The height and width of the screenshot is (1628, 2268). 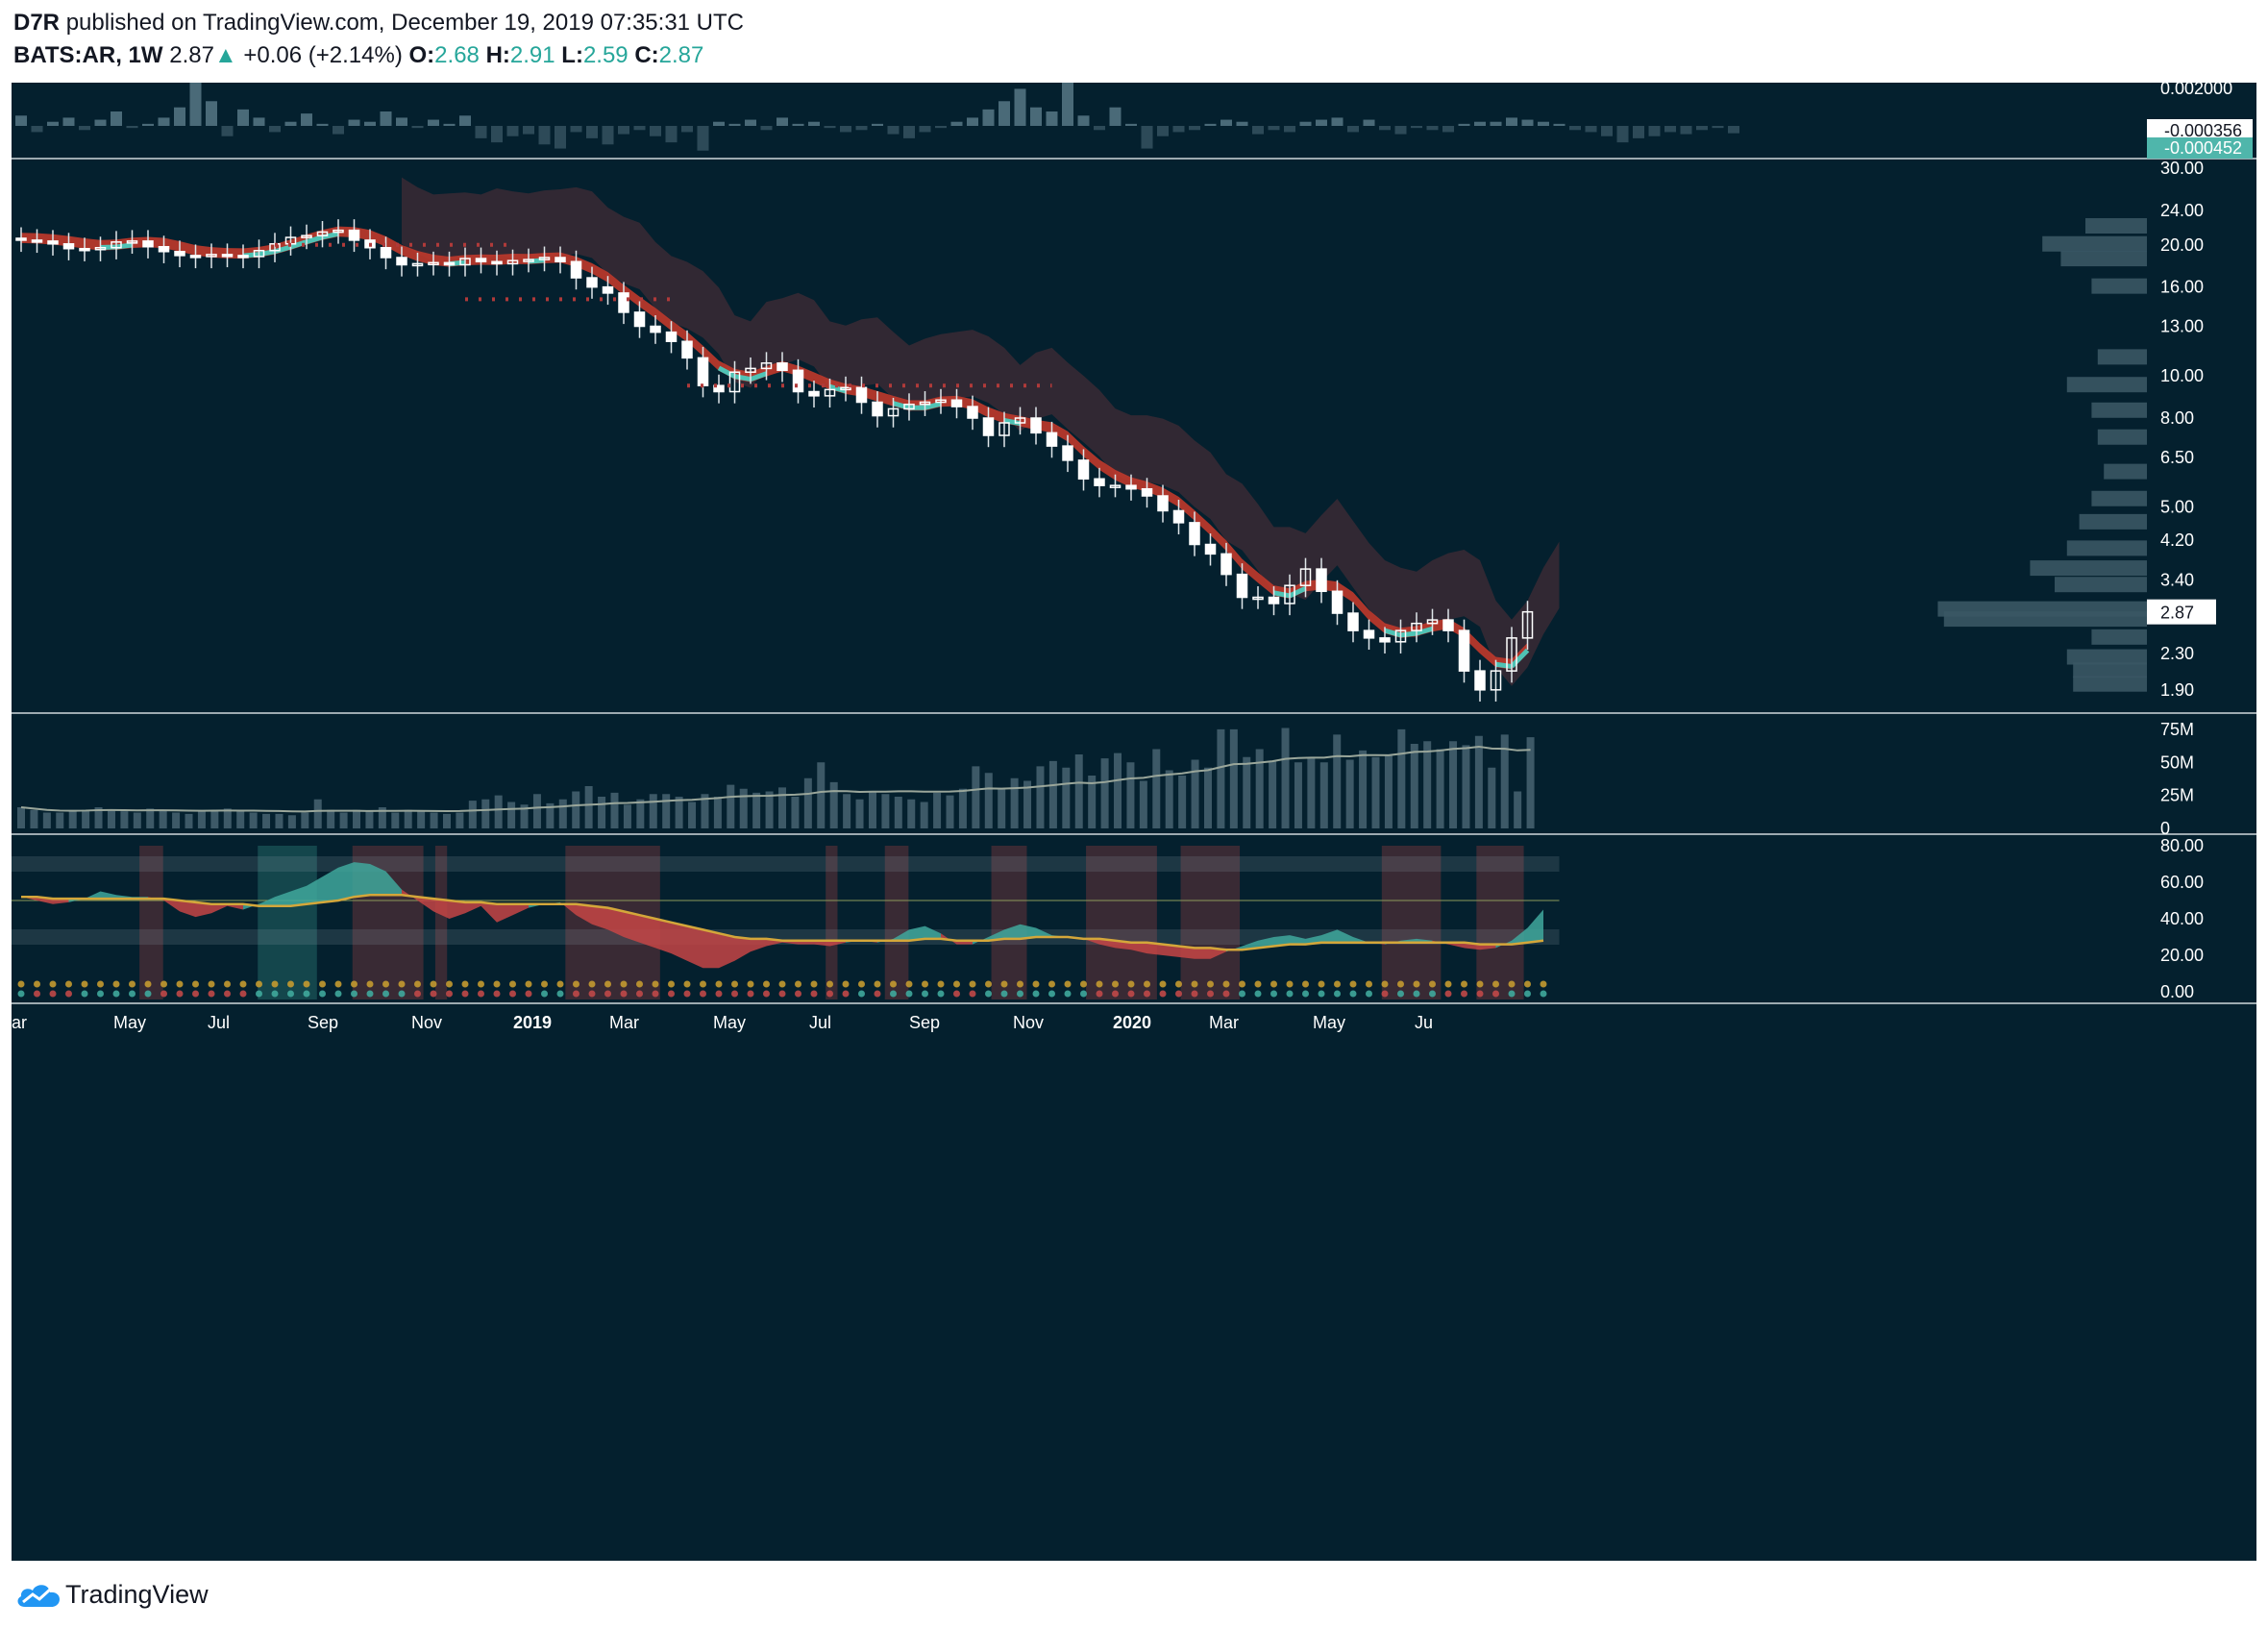 What do you see at coordinates (1424, 1022) in the screenshot?
I see `time-tick-label: Ju` at bounding box center [1424, 1022].